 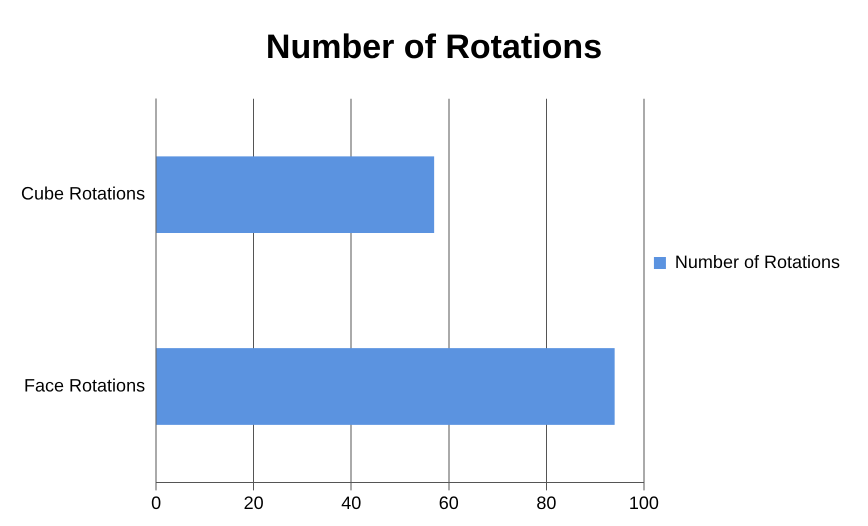 I want to click on chart-title: Number of Rotations, so click(x=434, y=47).